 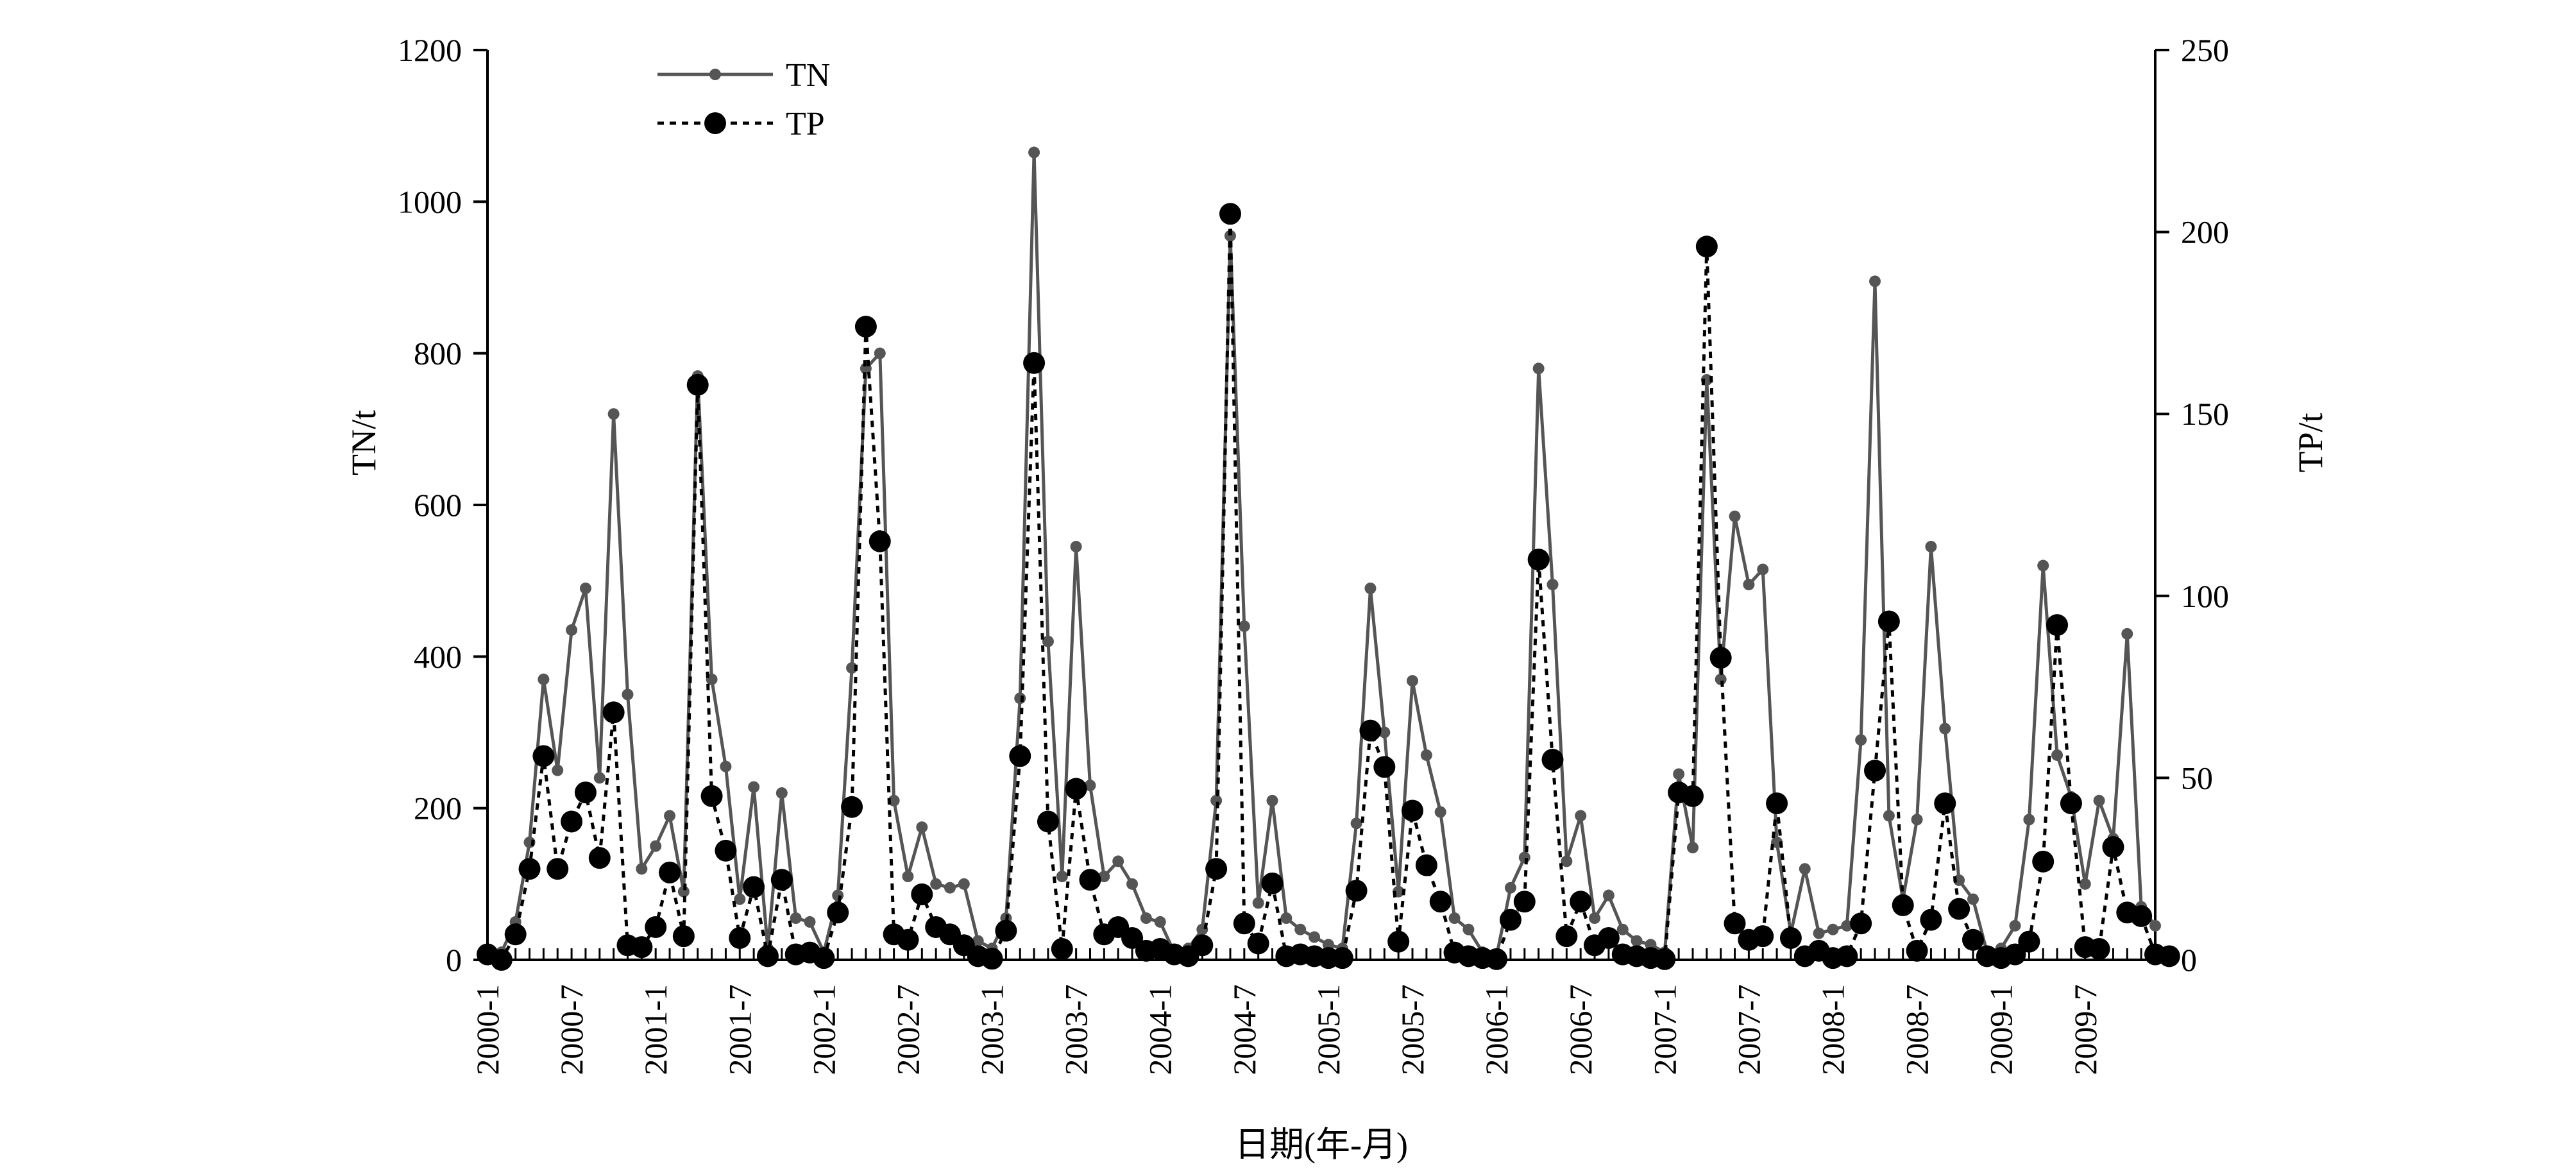 I want to click on x-tick-label: 2003-1, so click(x=992, y=1029).